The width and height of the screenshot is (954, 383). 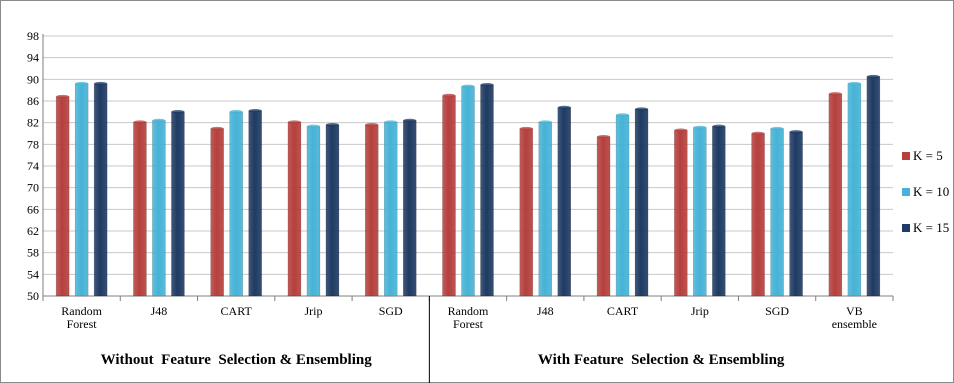 I want to click on y-tick-label: 66, so click(x=33, y=209).